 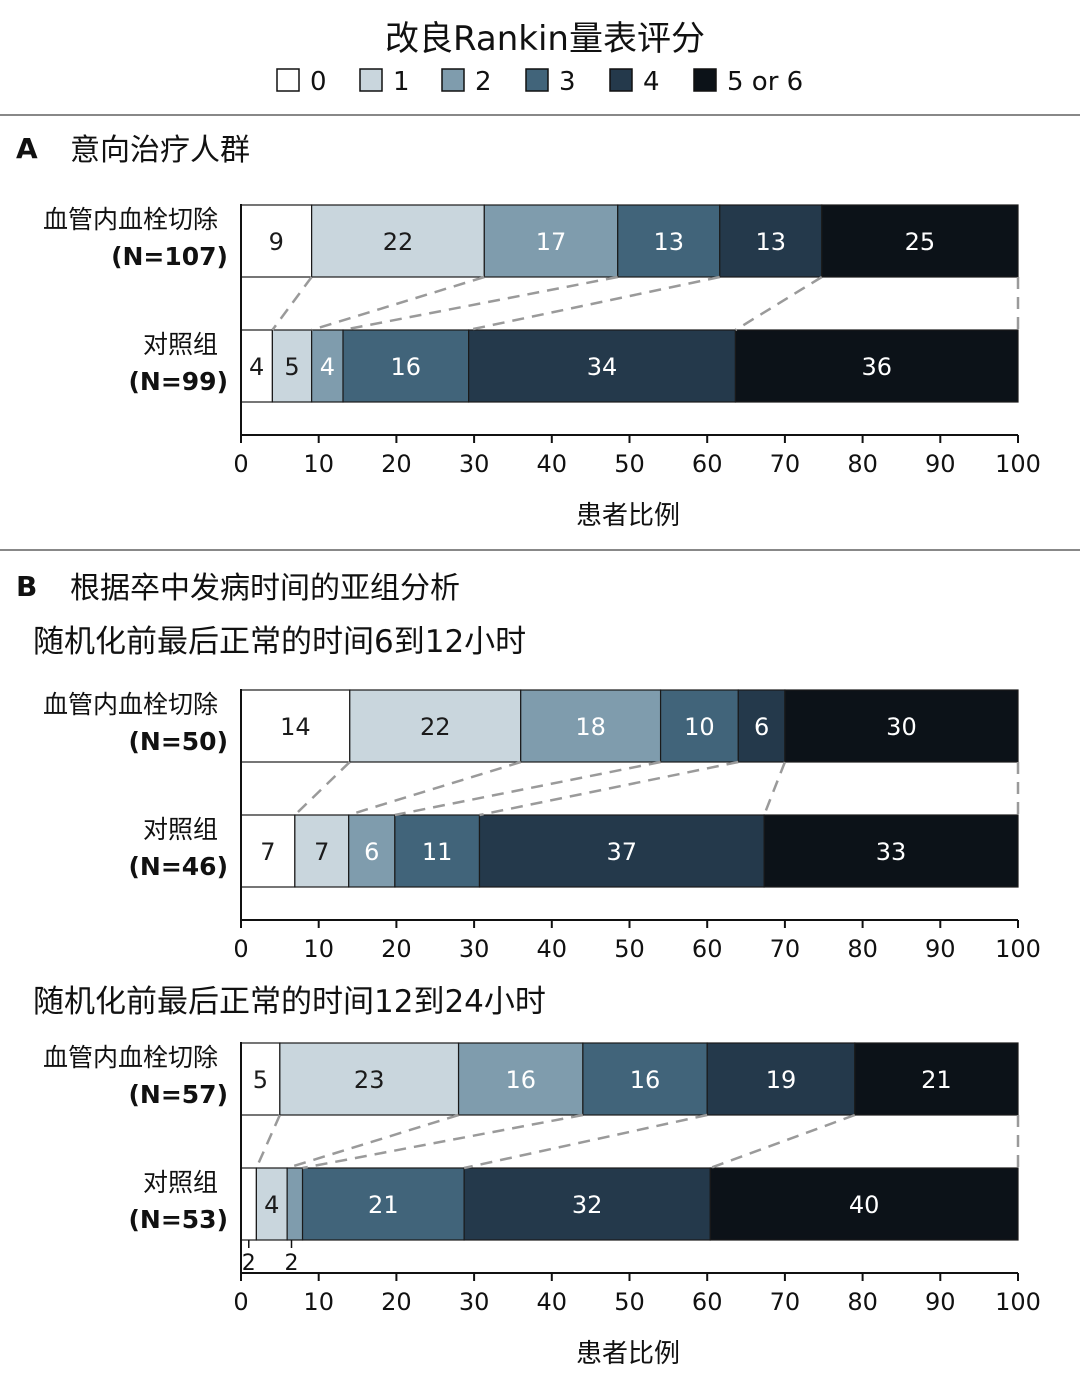 What do you see at coordinates (545, 39) in the screenshot?
I see `chart-title: 改良Rankin量表评分` at bounding box center [545, 39].